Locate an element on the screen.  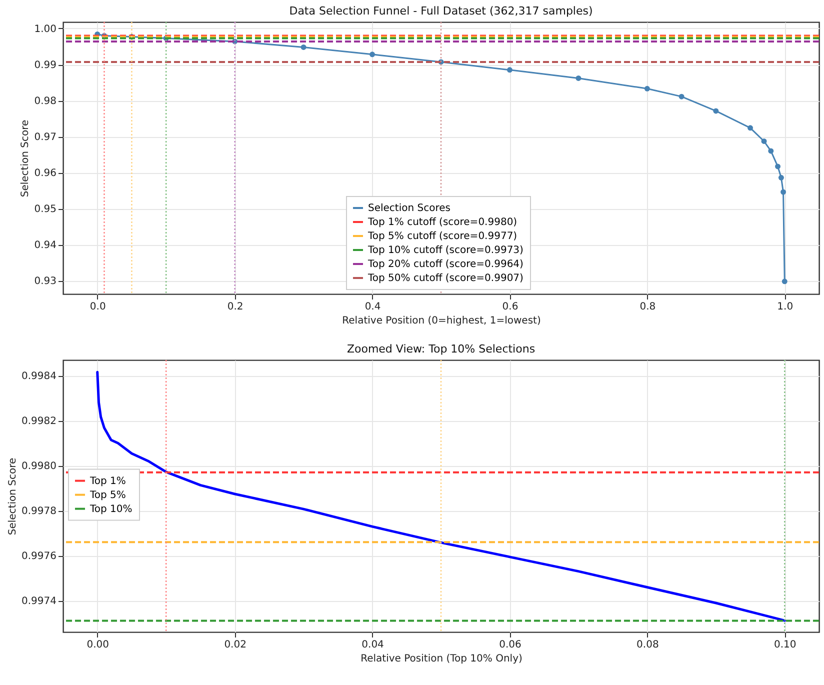
y-tick-label: 0.93 is located at coordinates (45, 282).